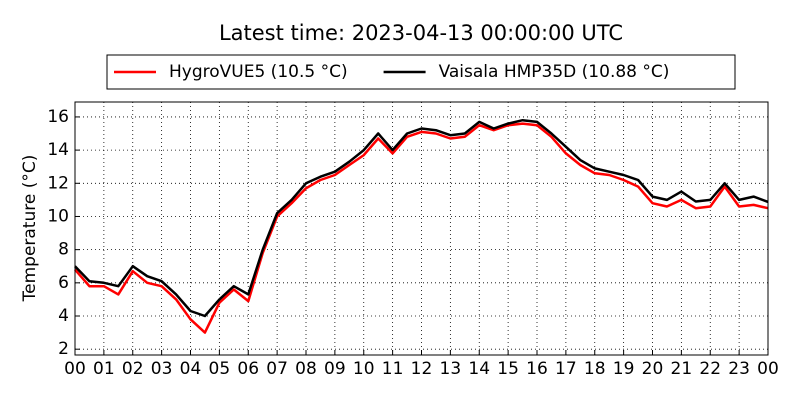 Image resolution: width=800 pixels, height=400 pixels. Describe the element at coordinates (162, 369) in the screenshot. I see `x-tick-label: 03` at that location.